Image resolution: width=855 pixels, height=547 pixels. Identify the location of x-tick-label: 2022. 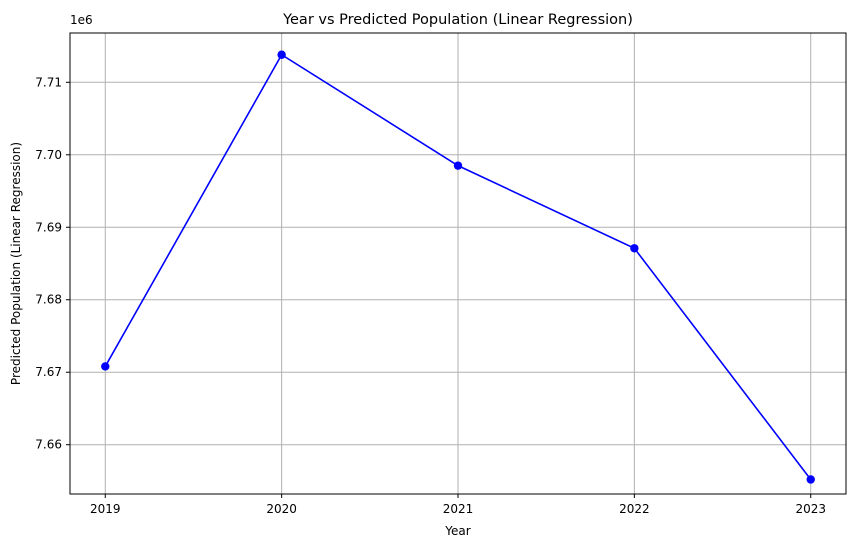
(634, 509).